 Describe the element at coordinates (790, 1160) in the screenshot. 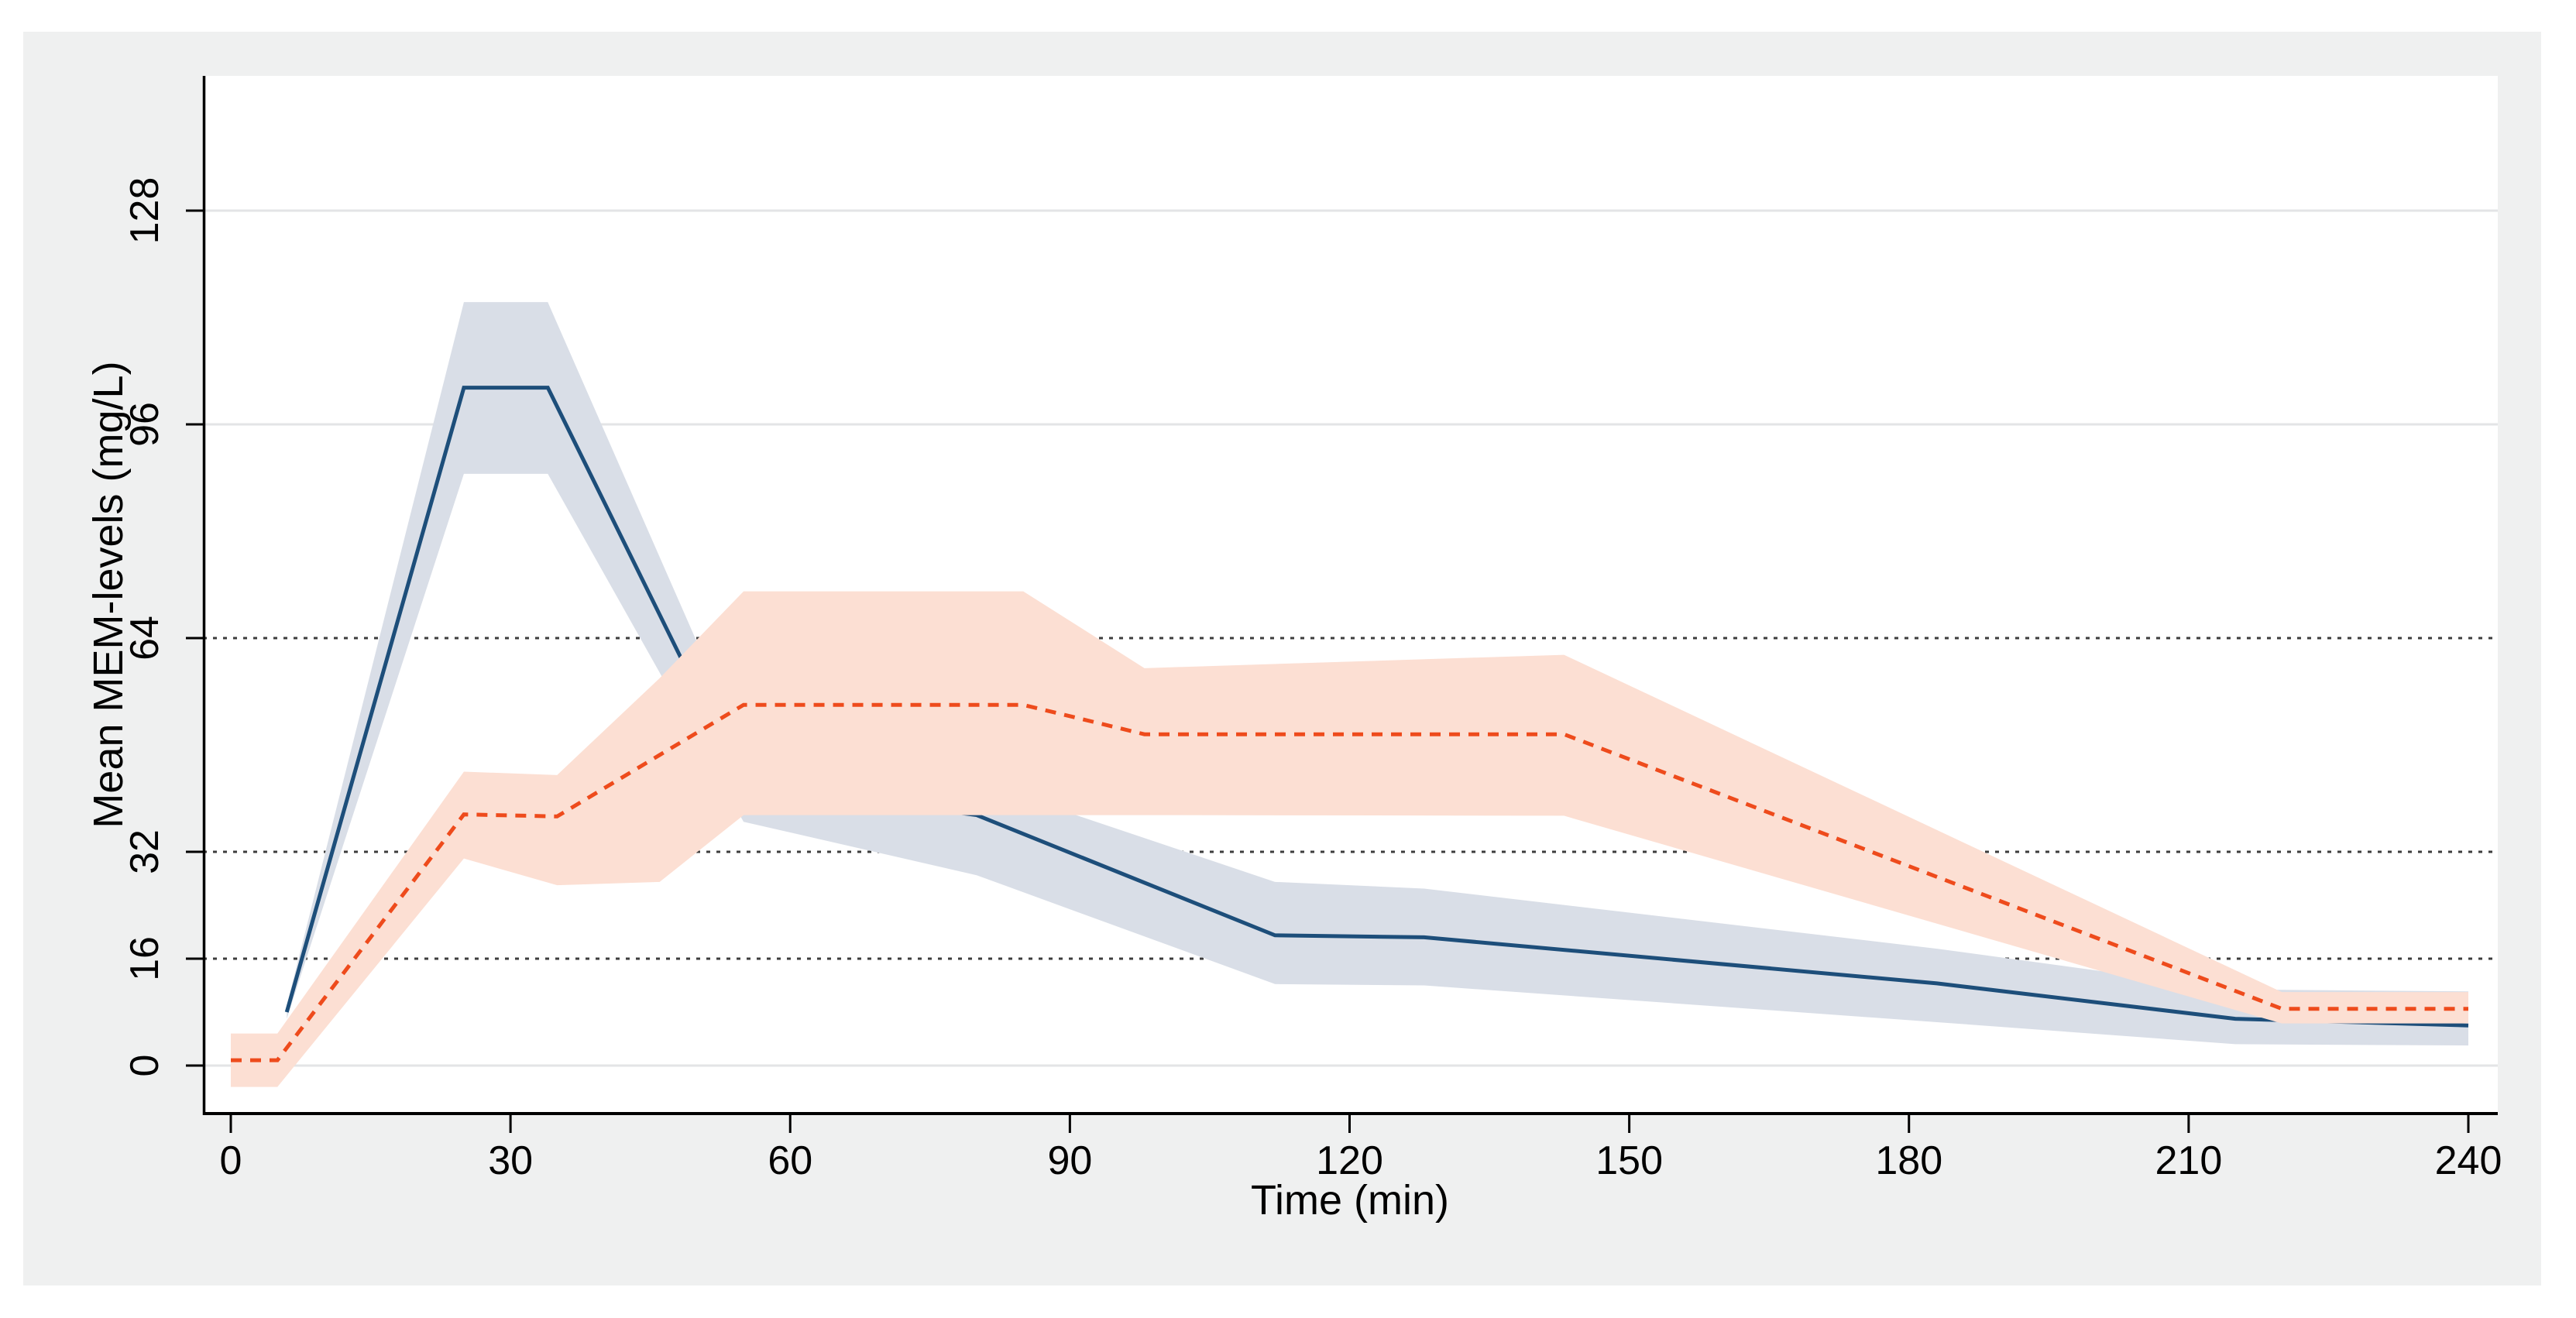

I see `x-tick-label-60: 60` at that location.